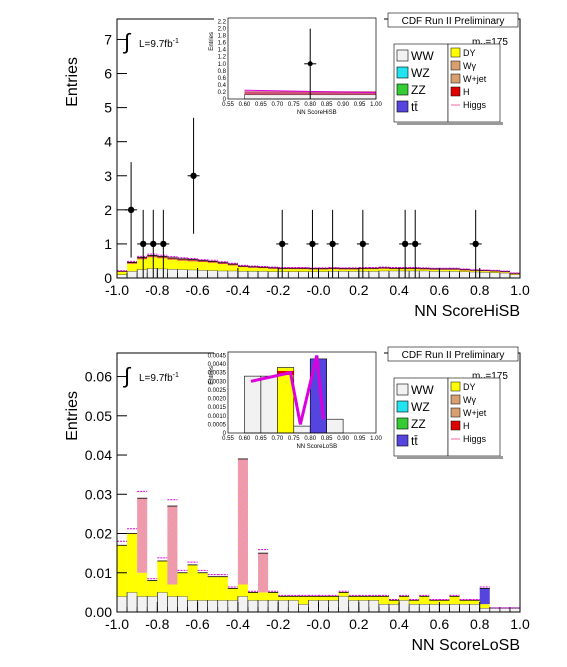  Describe the element at coordinates (228, 439) in the screenshot. I see `bottom-inset-xtick-label: 0.55` at that location.